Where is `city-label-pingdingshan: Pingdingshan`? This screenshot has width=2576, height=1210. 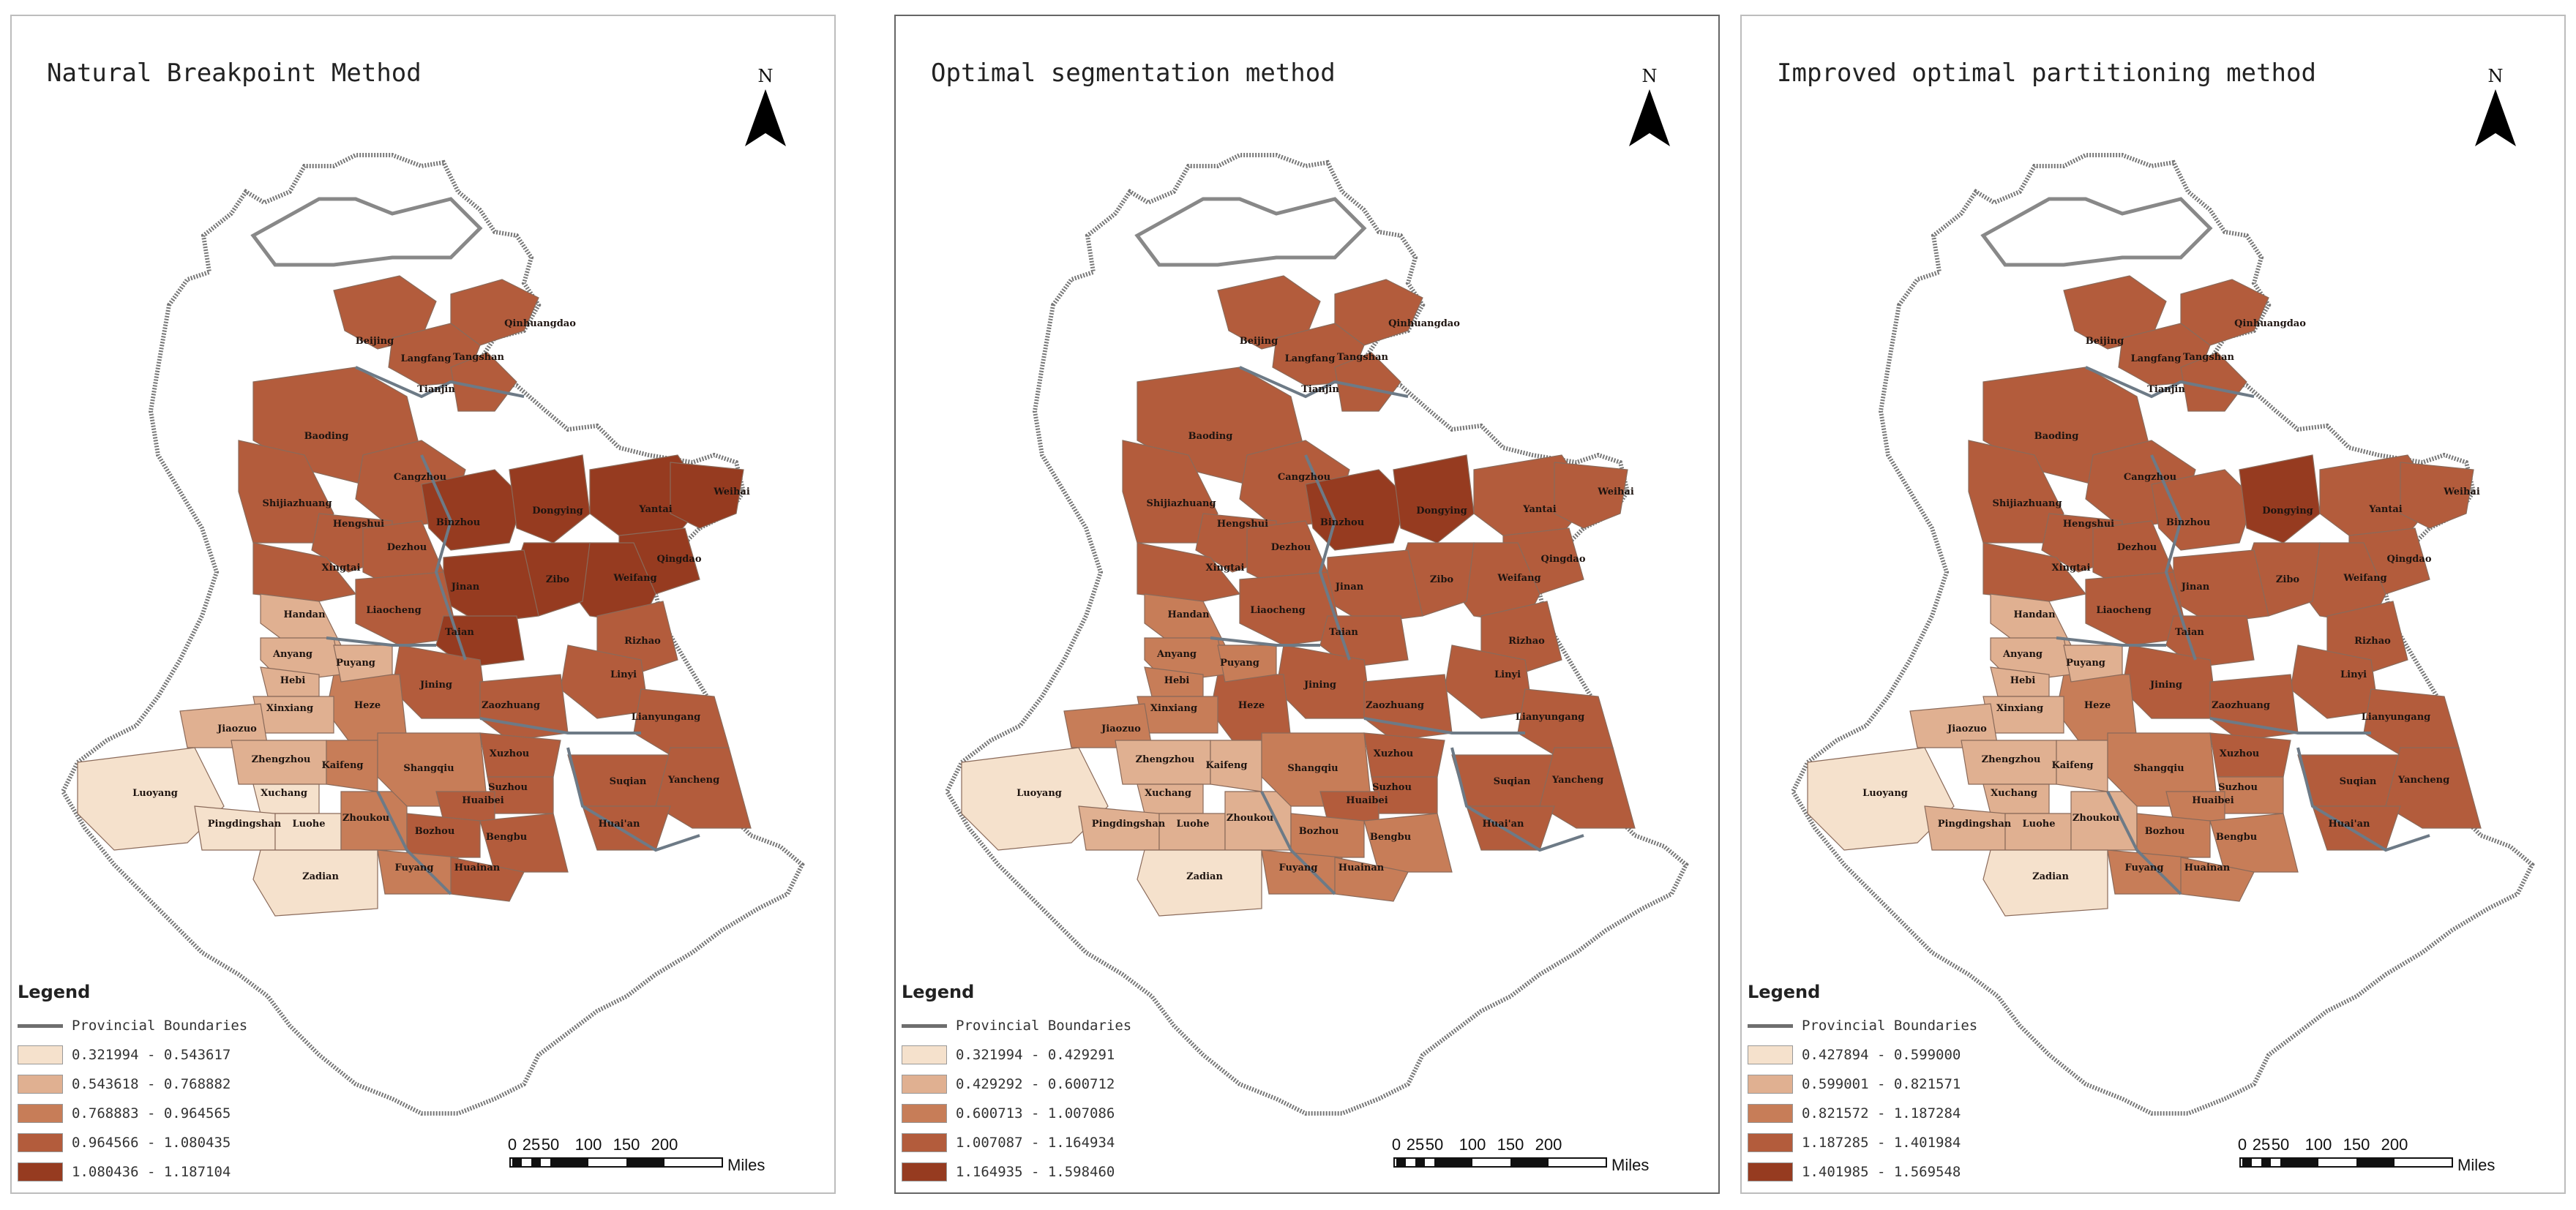
city-label-pingdingshan: Pingdingshan is located at coordinates (245, 824).